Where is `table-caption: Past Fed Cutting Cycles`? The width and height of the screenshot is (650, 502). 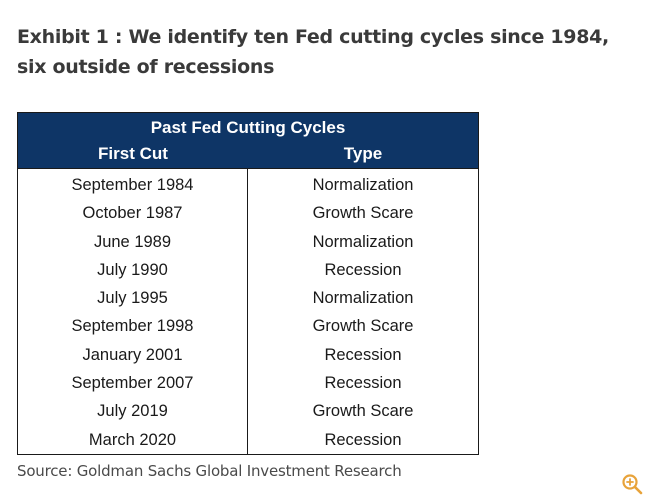
table-caption: Past Fed Cutting Cycles is located at coordinates (248, 127).